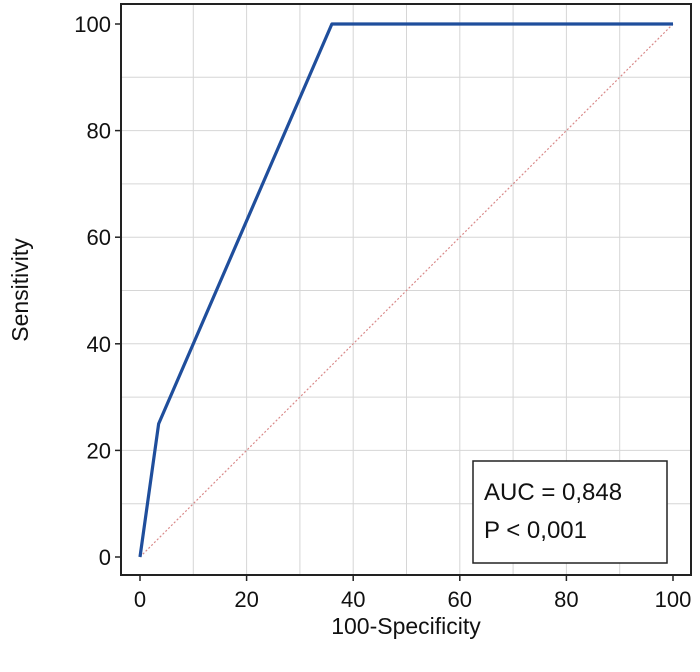 The width and height of the screenshot is (700, 672). I want to click on x-tick-label: 40, so click(353, 599).